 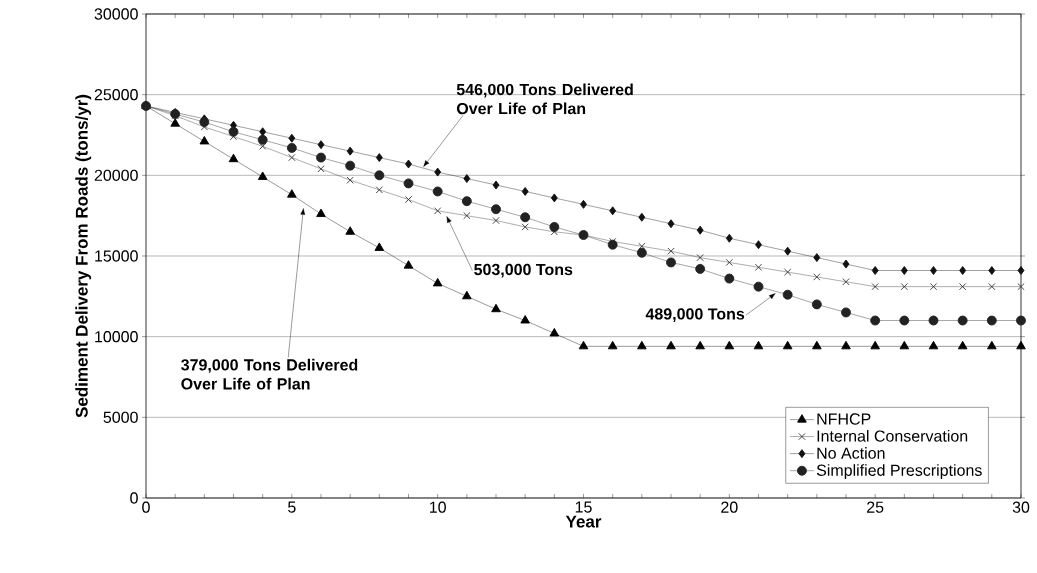 What do you see at coordinates (134, 498) in the screenshot?
I see `y-tick-label: 0` at bounding box center [134, 498].